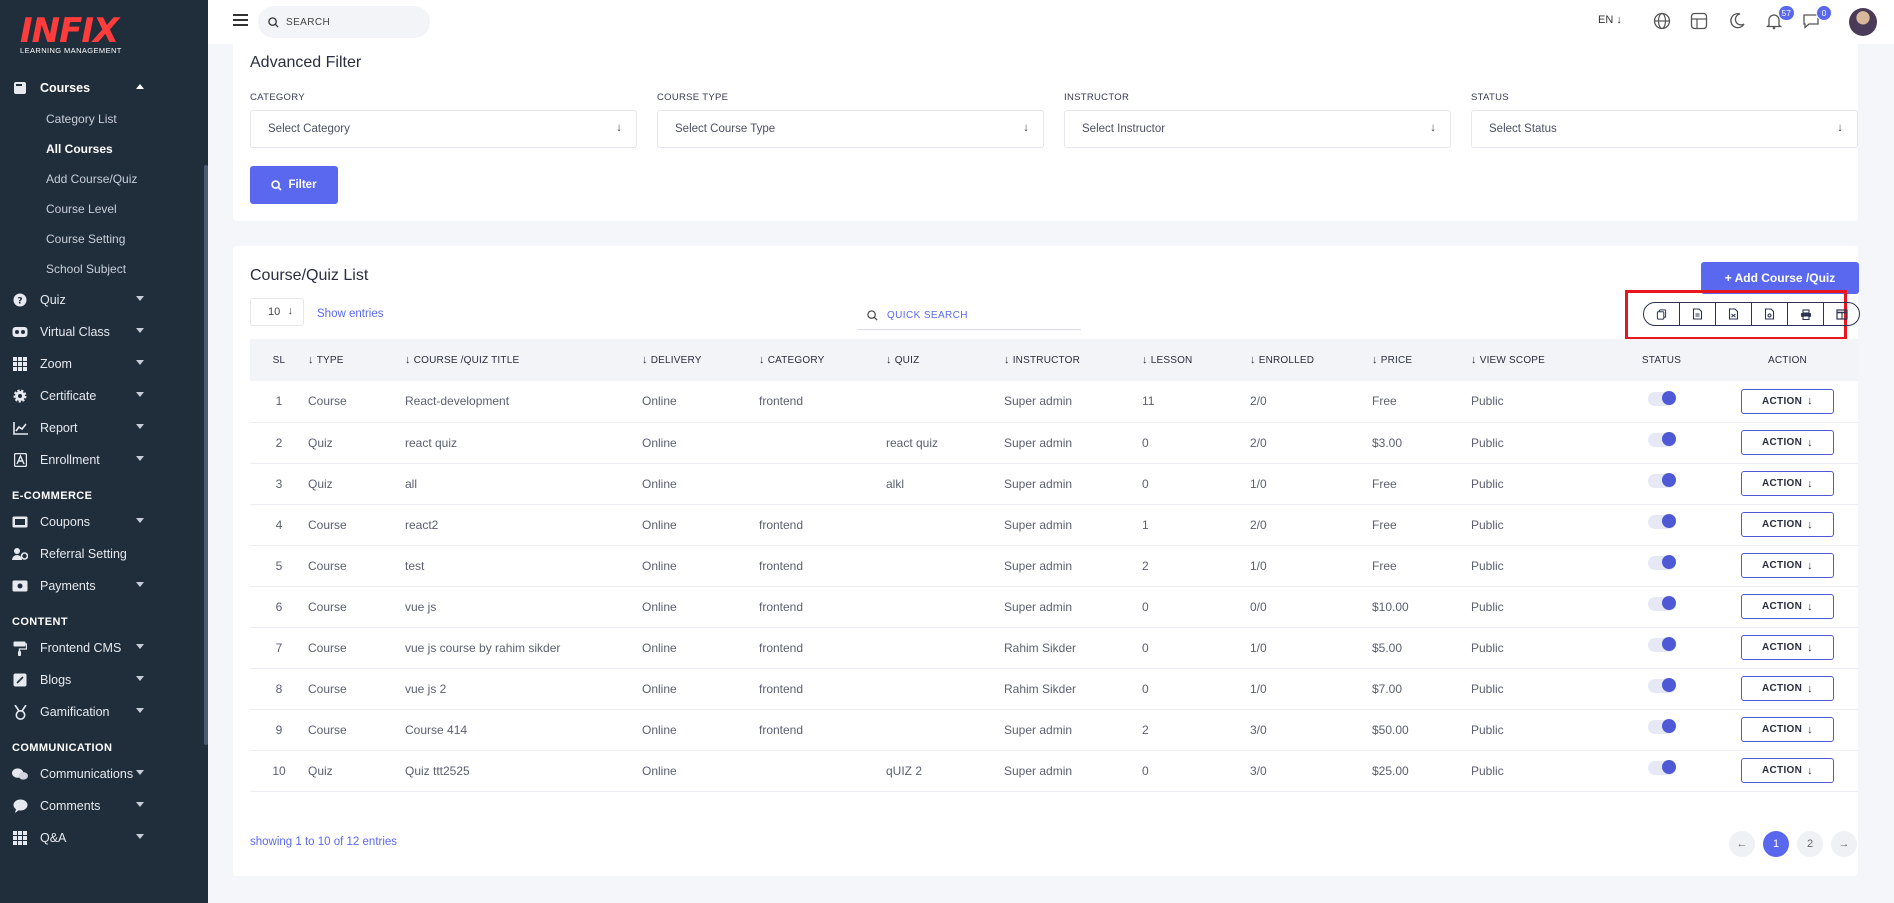 Image resolution: width=1894 pixels, height=903 pixels. I want to click on layout-icon, so click(1700, 22).